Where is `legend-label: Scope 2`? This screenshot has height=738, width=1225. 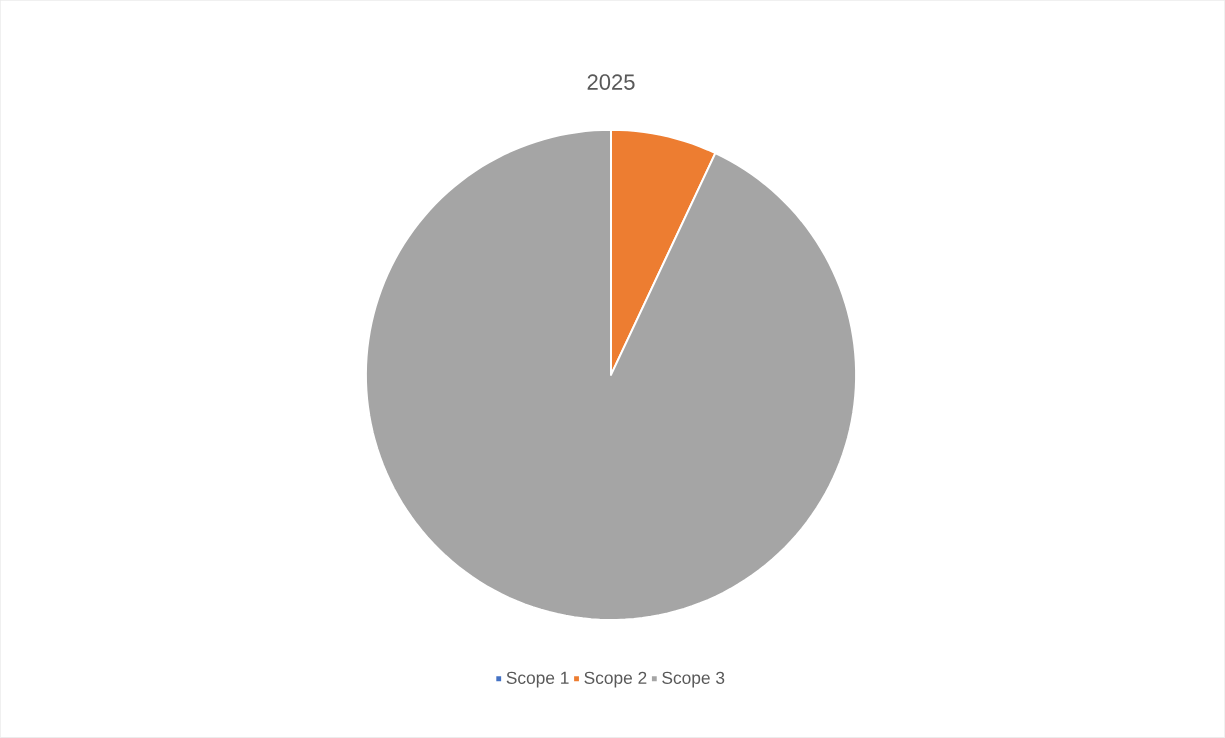
legend-label: Scope 2 is located at coordinates (615, 679).